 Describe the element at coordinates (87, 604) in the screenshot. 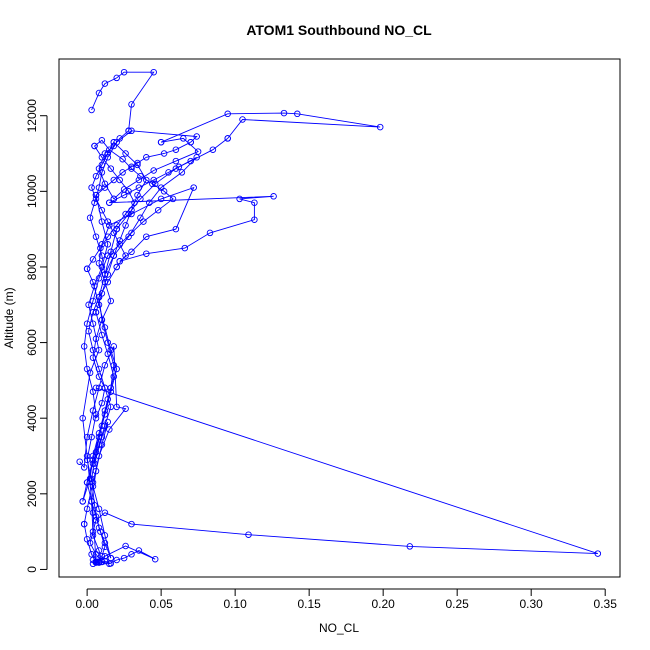

I see `x-tick-label: 0.00` at that location.